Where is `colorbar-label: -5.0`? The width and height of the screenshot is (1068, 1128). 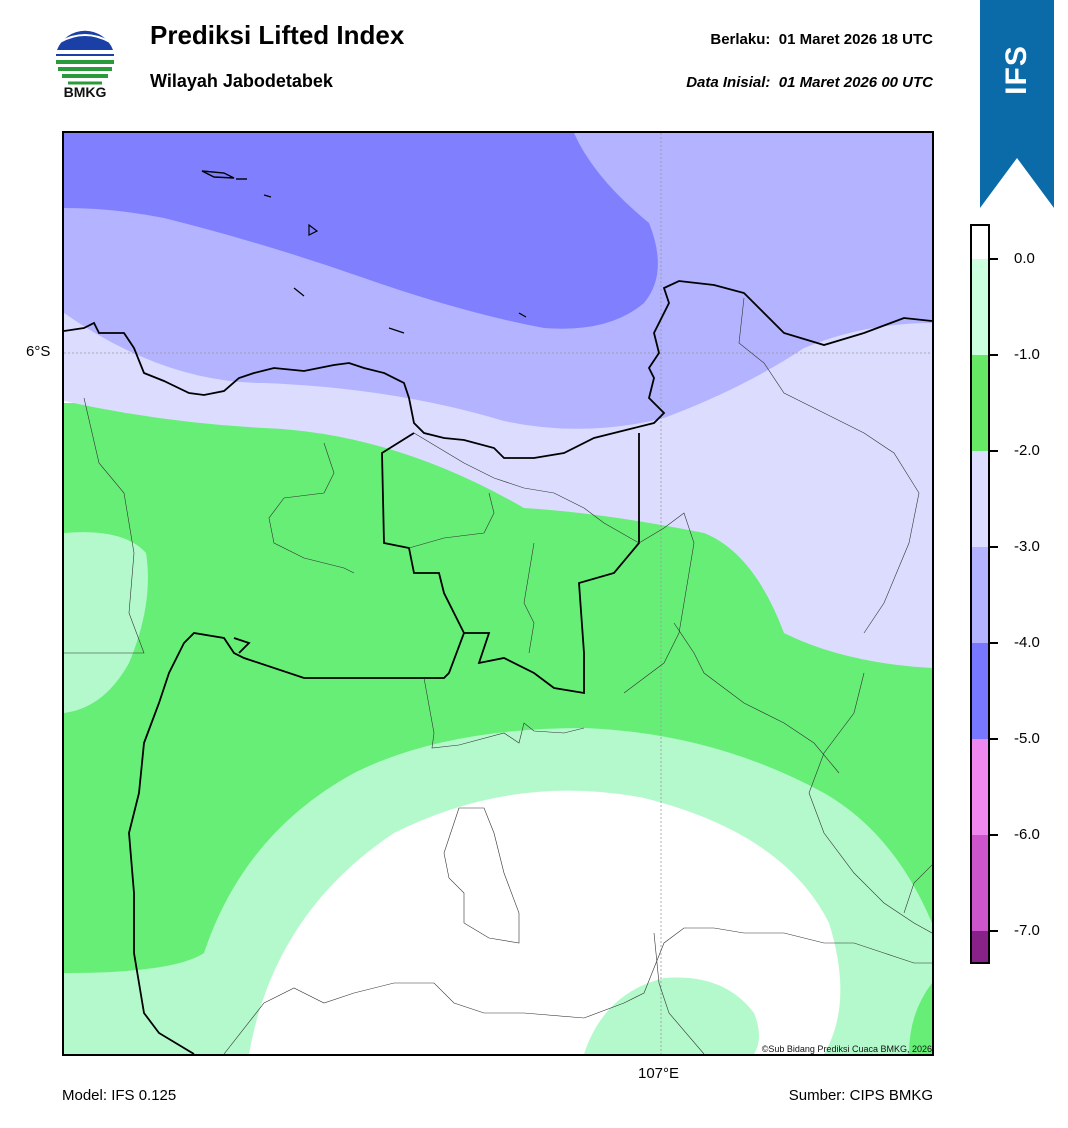 colorbar-label: -5.0 is located at coordinates (1027, 738).